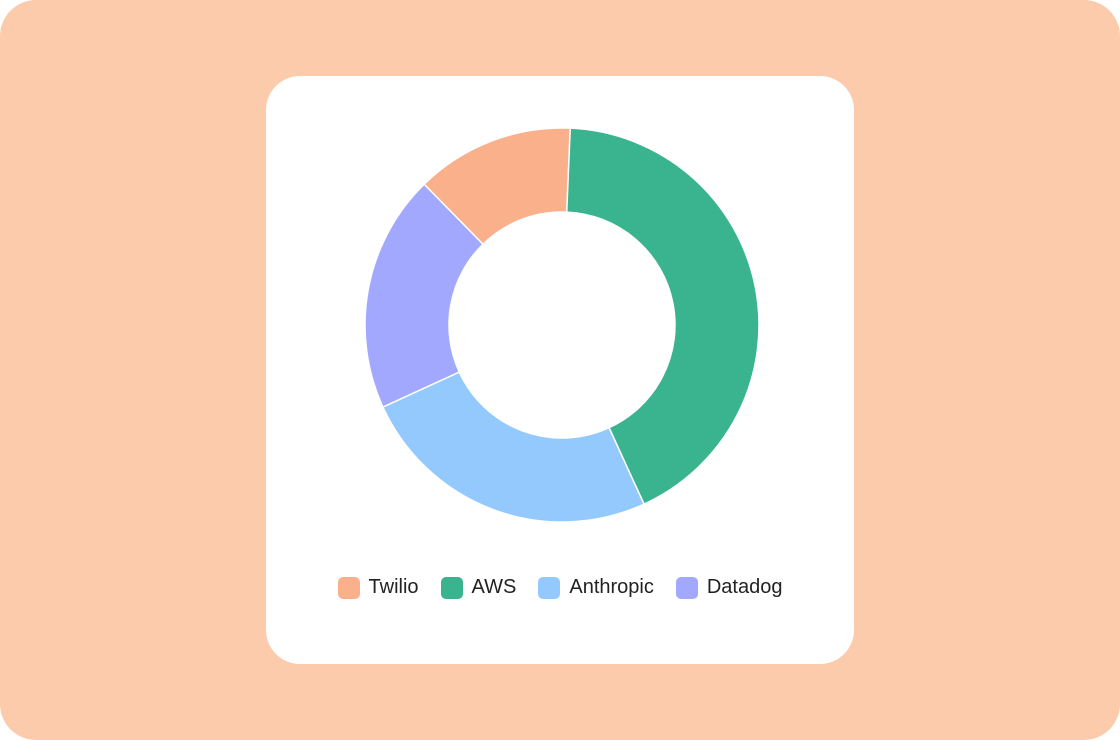 The width and height of the screenshot is (1120, 740). What do you see at coordinates (494, 587) in the screenshot?
I see `legend-label: AWS` at bounding box center [494, 587].